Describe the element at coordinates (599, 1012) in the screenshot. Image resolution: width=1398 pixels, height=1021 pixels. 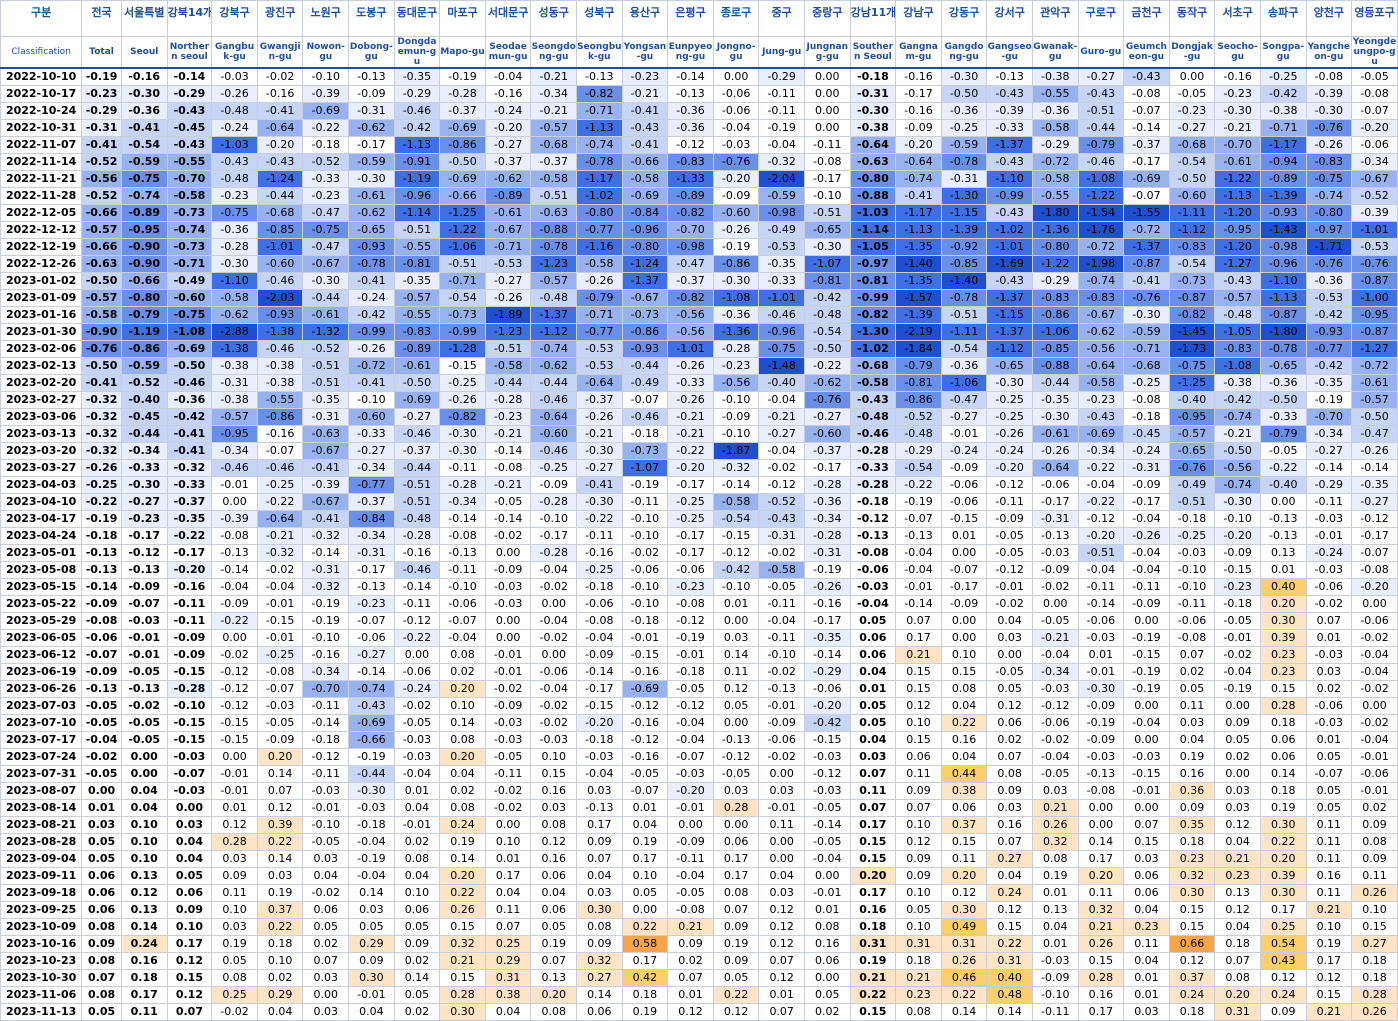
I see `table-cell: 0.06` at that location.